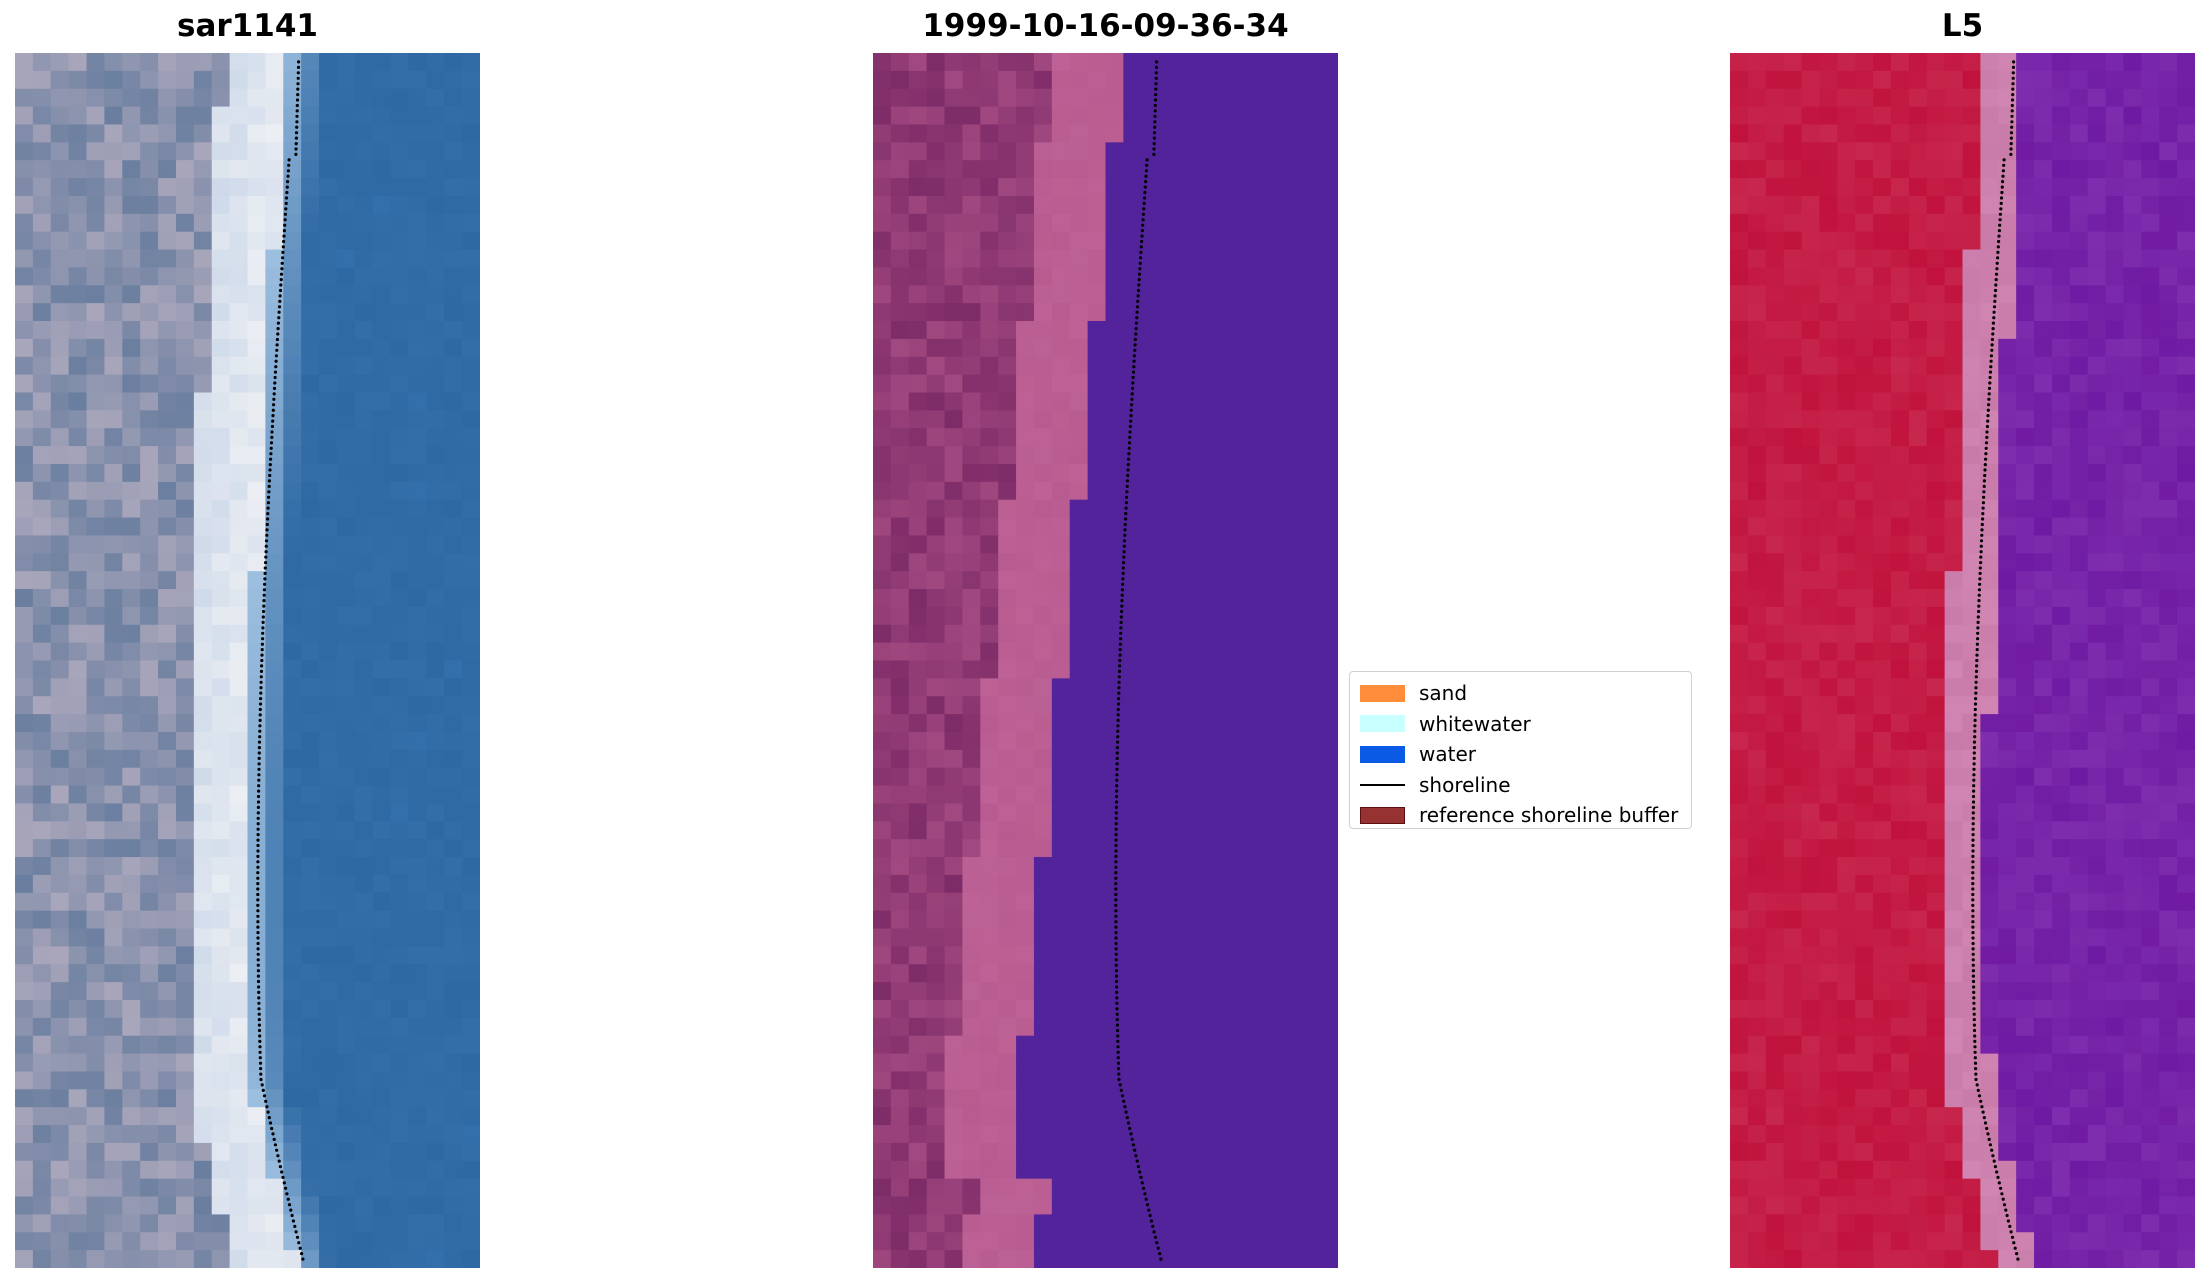  Describe the element at coordinates (1382, 784) in the screenshot. I see `shoreline-line-icon` at that location.